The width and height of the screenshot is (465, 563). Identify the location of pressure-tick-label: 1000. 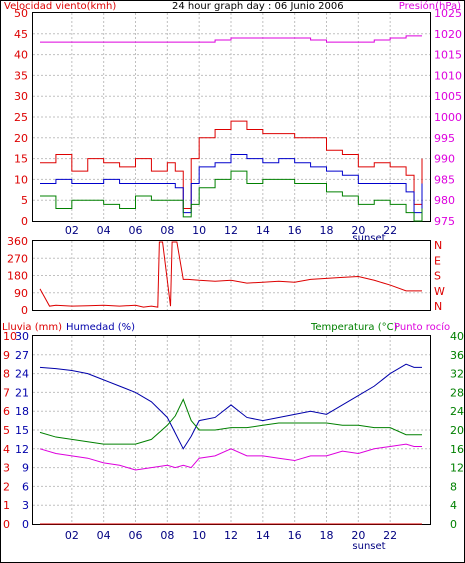
(448, 117).